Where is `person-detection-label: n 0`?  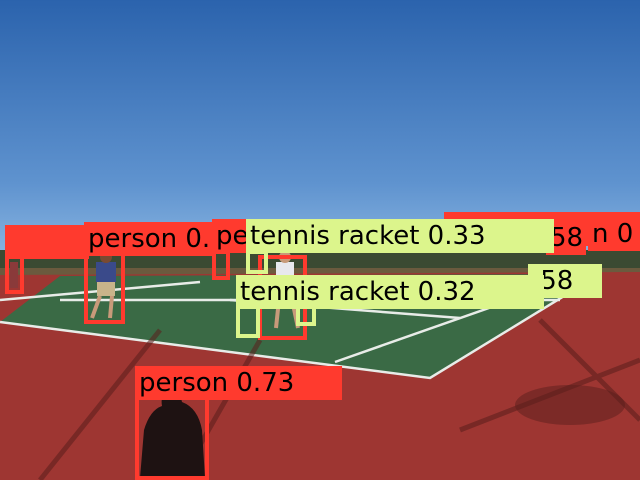 person-detection-label: n 0 is located at coordinates (614, 234).